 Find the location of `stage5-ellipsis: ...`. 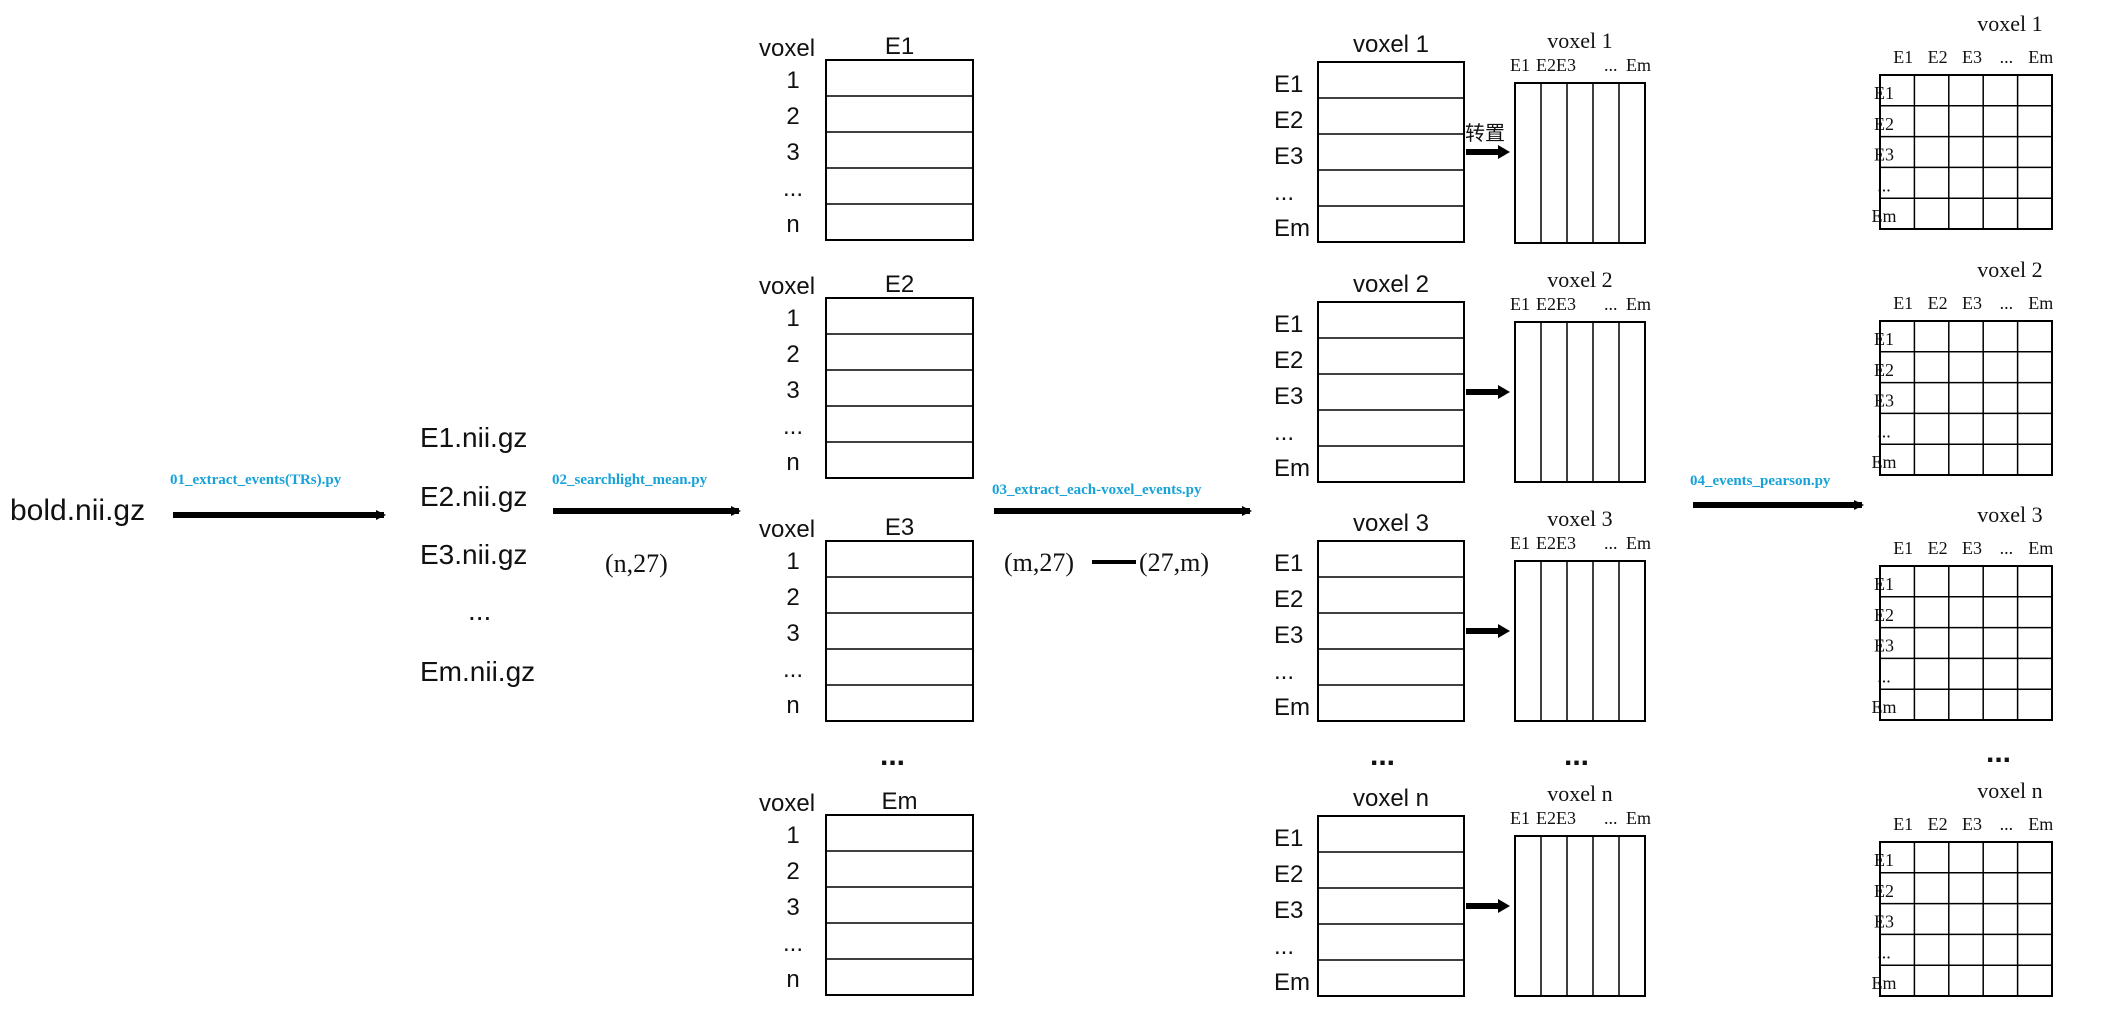

stage5-ellipsis: ... is located at coordinates (1998, 752).